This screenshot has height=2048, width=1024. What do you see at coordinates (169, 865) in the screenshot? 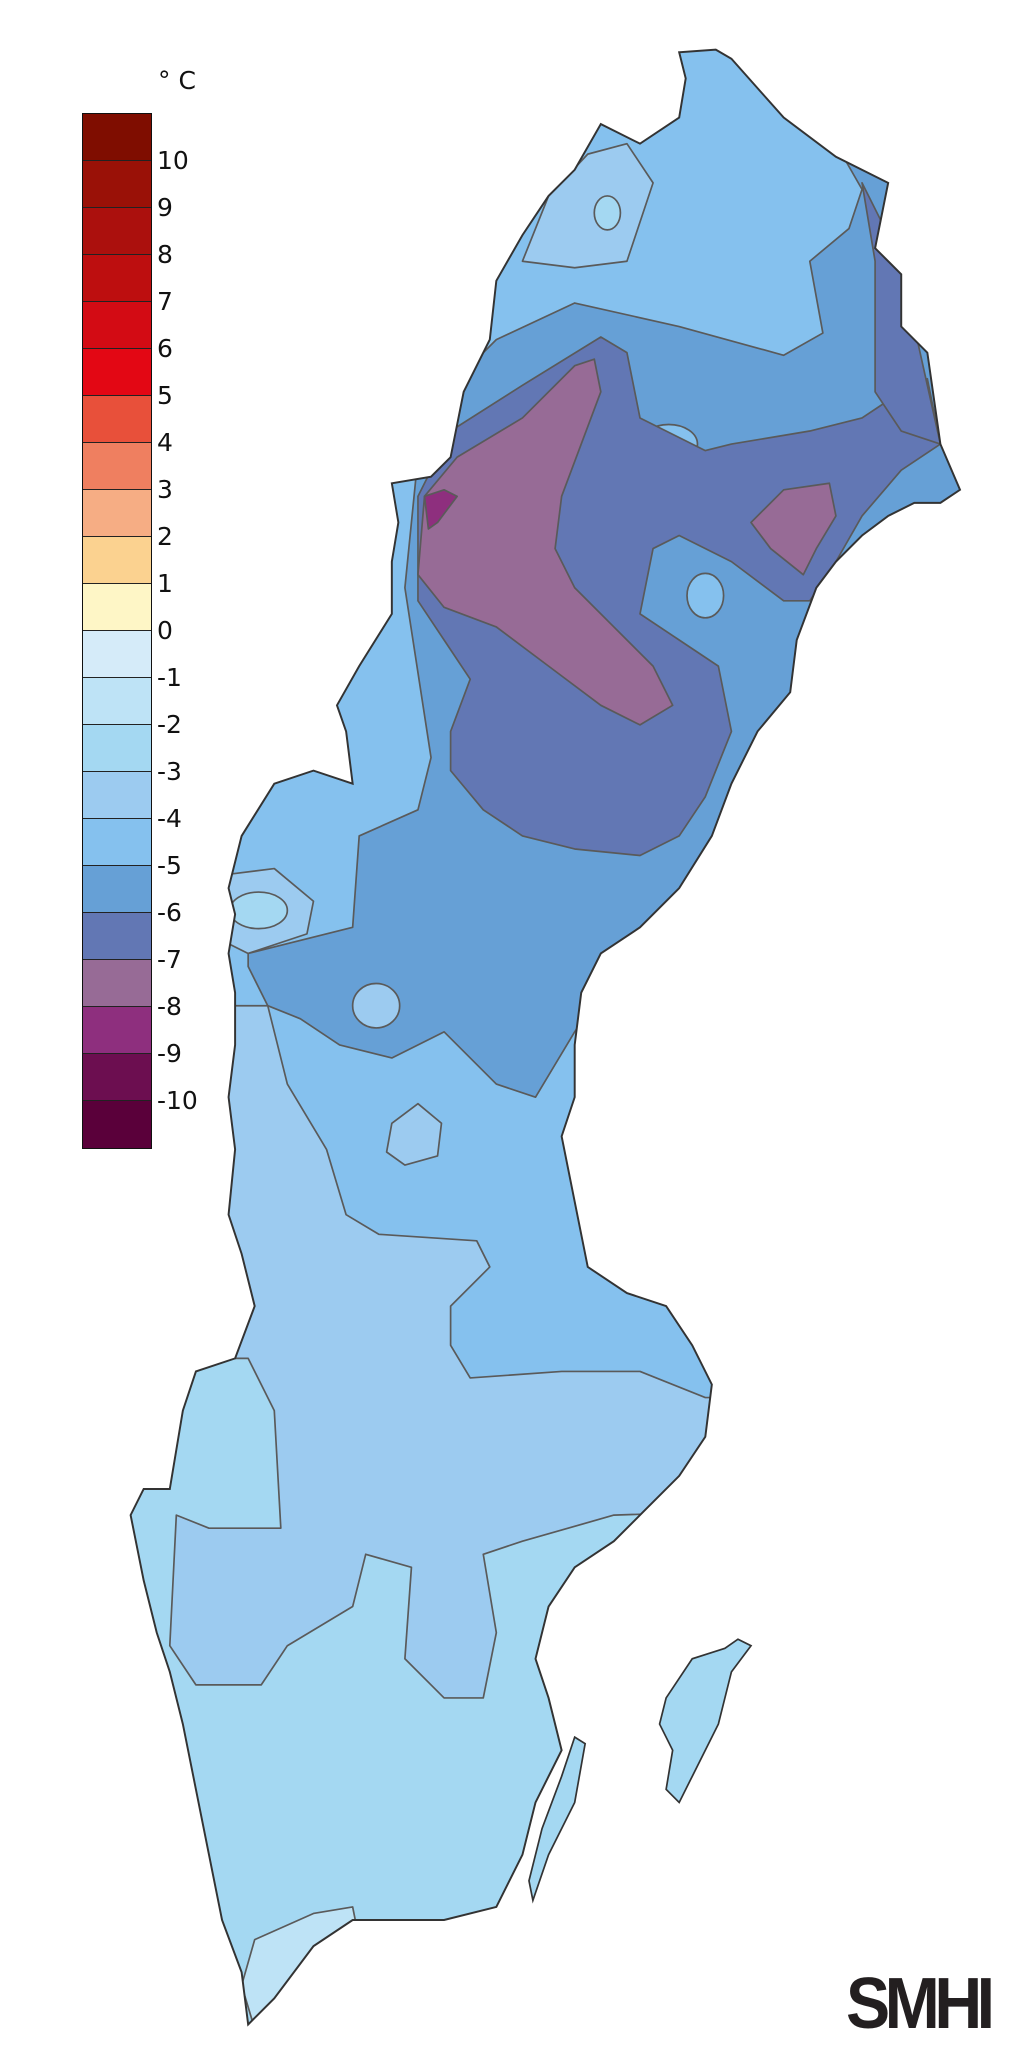
I see `legend-tick-label: -5` at bounding box center [169, 865].